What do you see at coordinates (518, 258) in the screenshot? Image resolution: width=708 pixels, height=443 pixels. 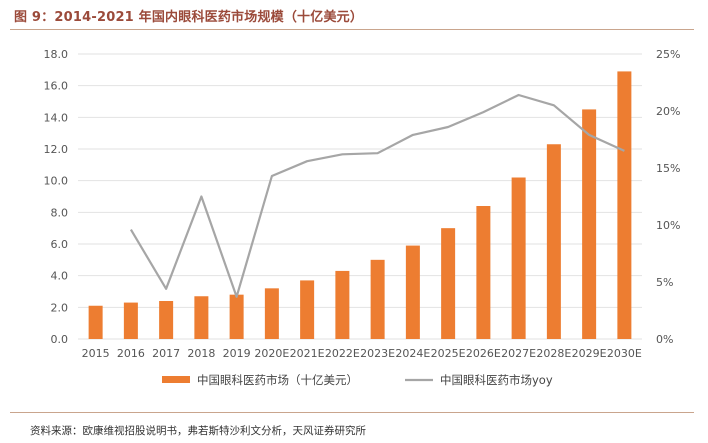 I see `bar-2027E` at bounding box center [518, 258].